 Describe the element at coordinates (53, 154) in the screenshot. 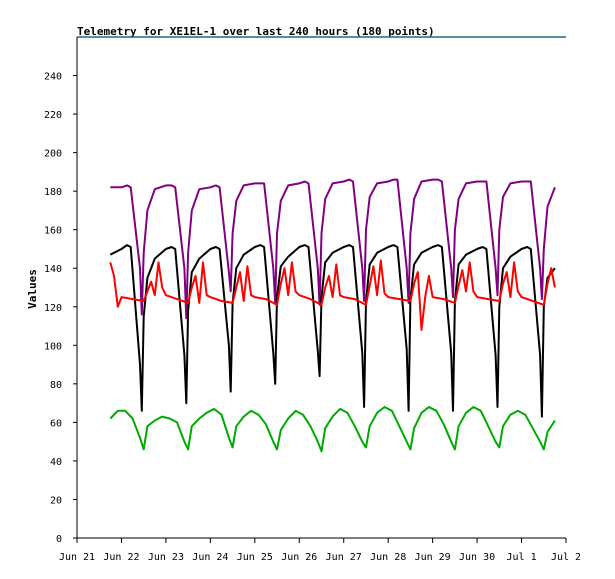

I see `y-tick-label: 200` at that location.